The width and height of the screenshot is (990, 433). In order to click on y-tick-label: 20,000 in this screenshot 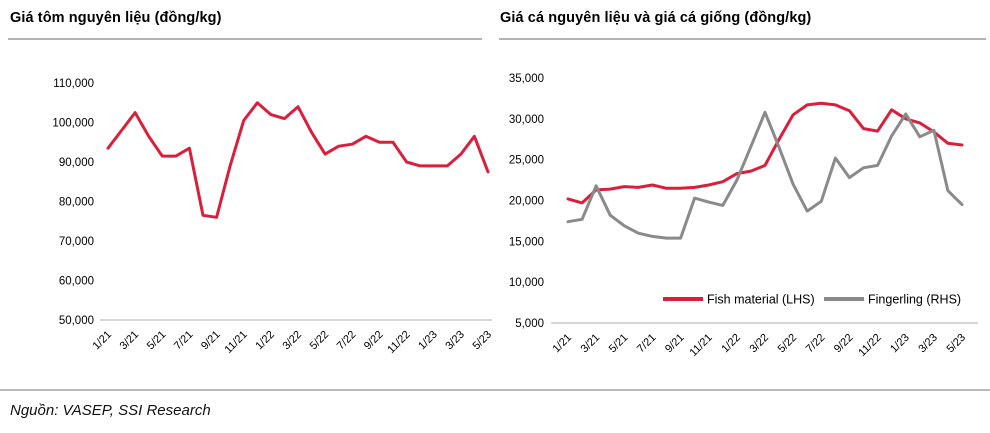, I will do `click(526, 202)`.